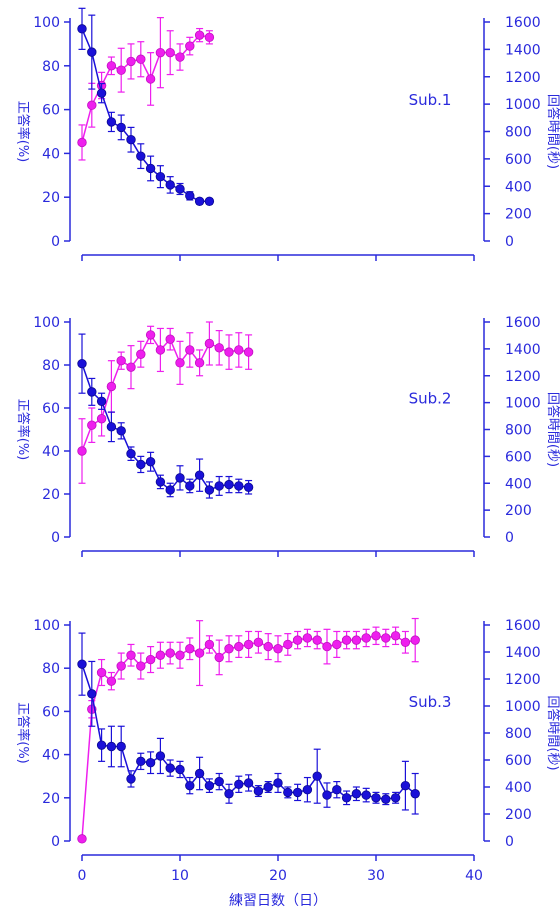 Image resolution: width=560 pixels, height=913 pixels. I want to click on x-tick-label: 20, so click(278, 876).